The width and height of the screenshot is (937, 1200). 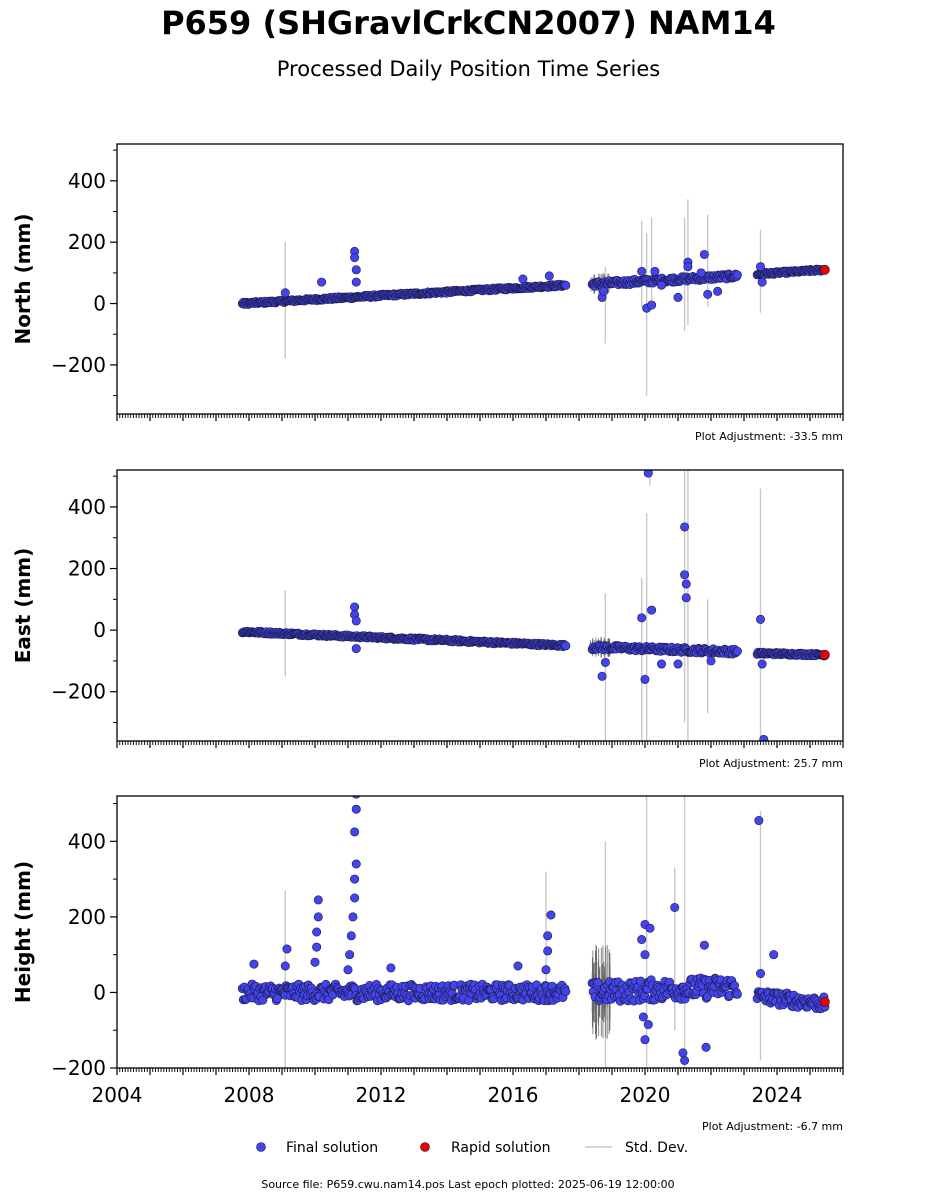 I want to click on x-tick-label: 2004, so click(x=117, y=1095).